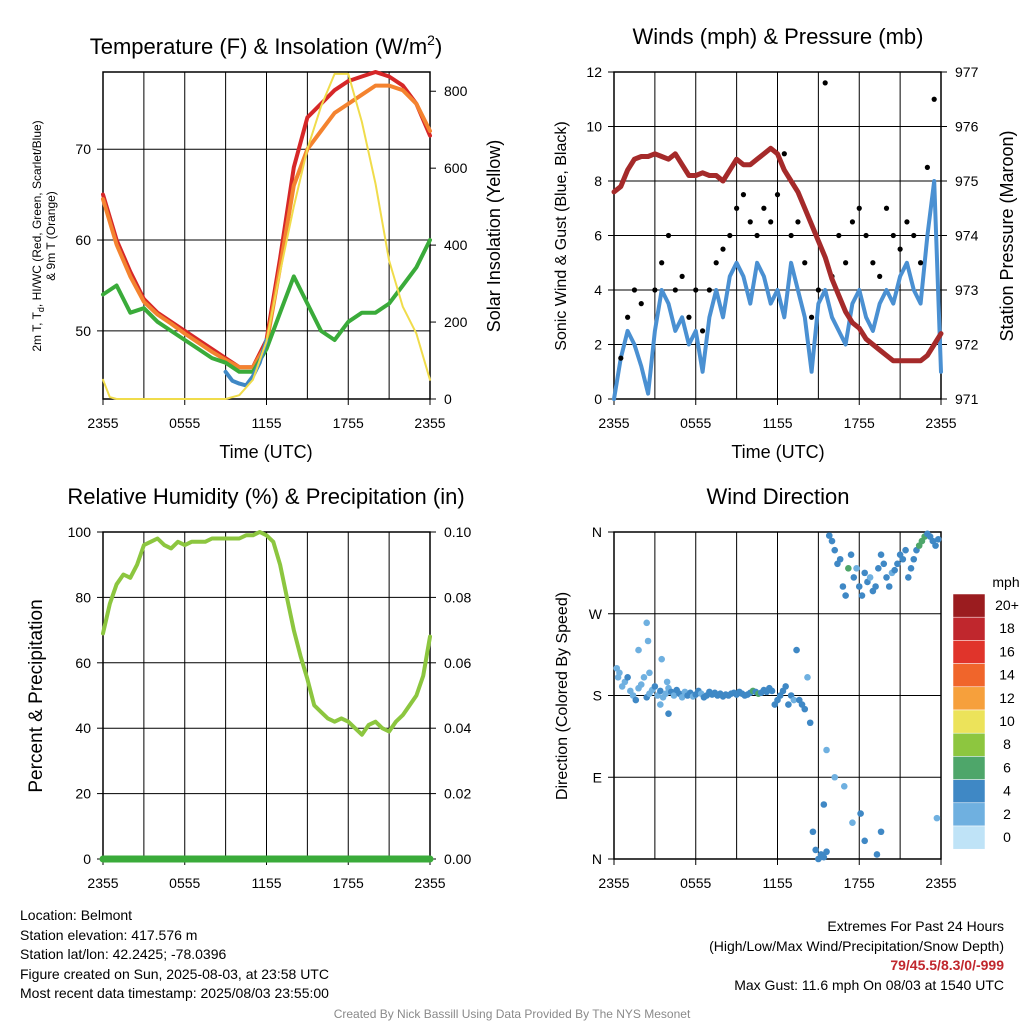  Describe the element at coordinates (456, 168) in the screenshot. I see `temp-y2-tick-label: 600` at that location.